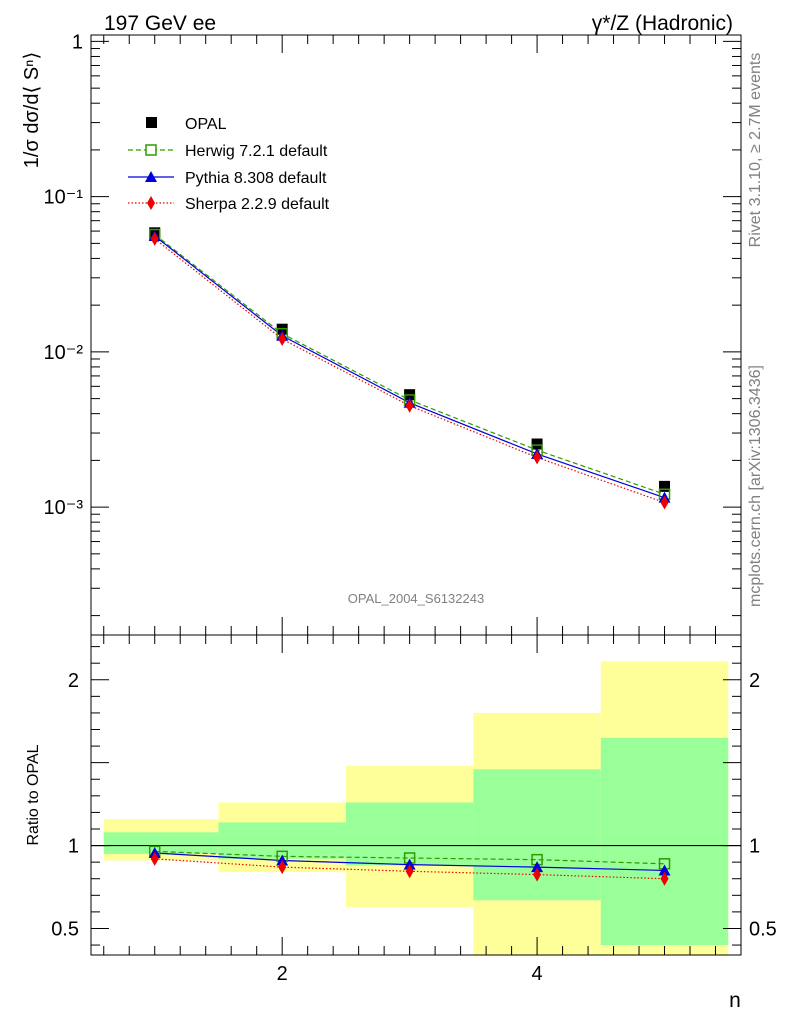  I want to click on rivet-version-label: Rivet 3.1.10, ≥ 2.7M events, so click(755, 150).